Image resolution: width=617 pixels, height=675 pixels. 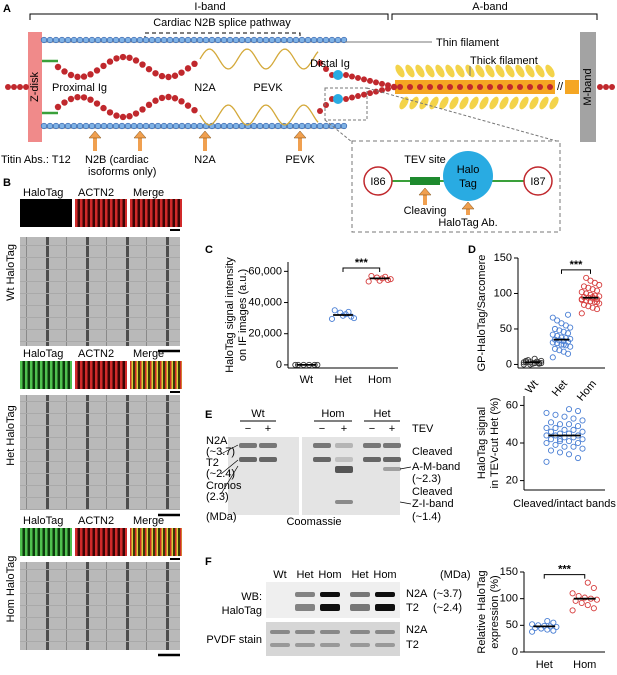 What do you see at coordinates (268, 88) in the screenshot?
I see `label: PEVK` at bounding box center [268, 88].